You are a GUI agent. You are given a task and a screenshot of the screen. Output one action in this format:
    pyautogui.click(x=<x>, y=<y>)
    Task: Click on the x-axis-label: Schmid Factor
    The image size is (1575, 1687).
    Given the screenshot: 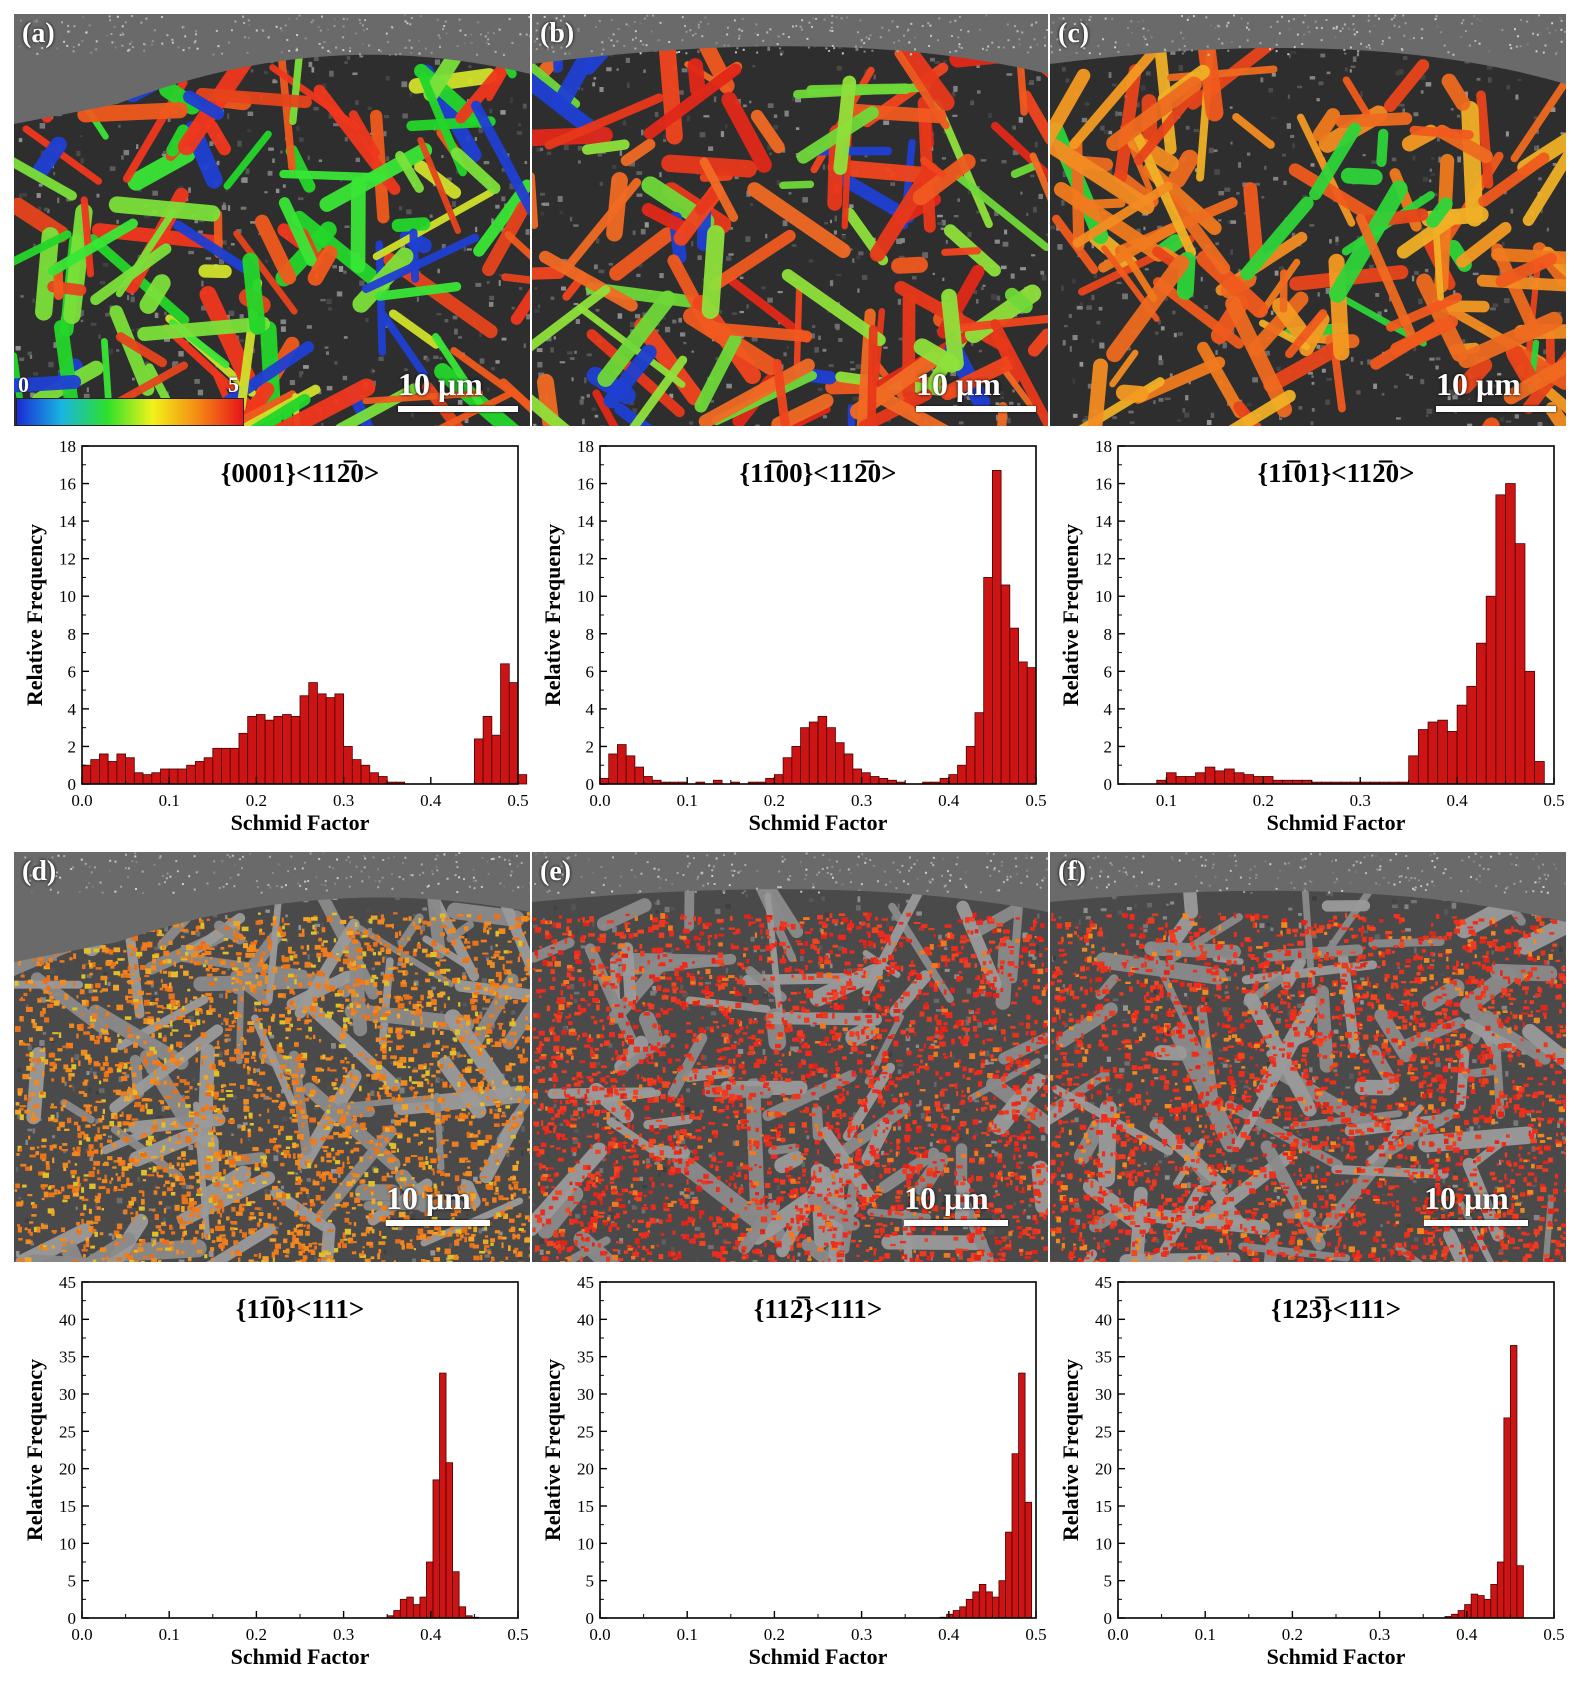 What is the action you would take?
    pyautogui.click(x=300, y=822)
    